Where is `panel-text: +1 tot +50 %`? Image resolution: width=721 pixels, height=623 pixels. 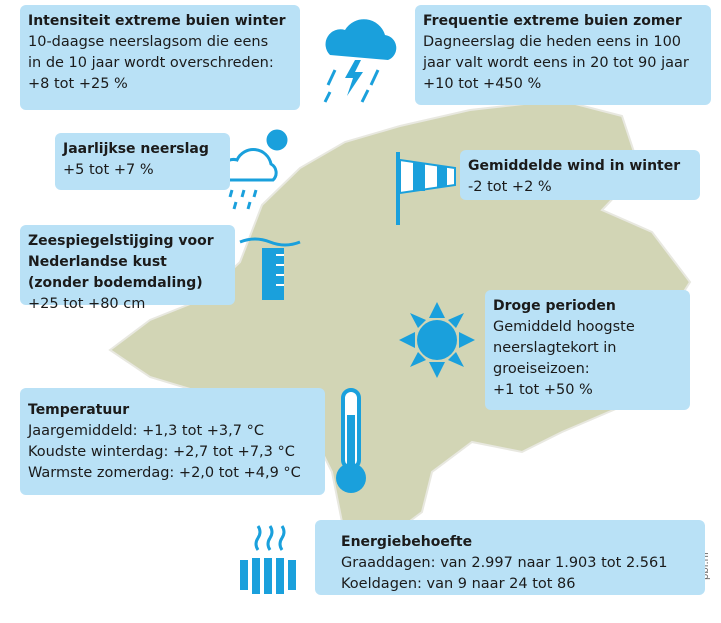 panel-text: +1 tot +50 % is located at coordinates (543, 390).